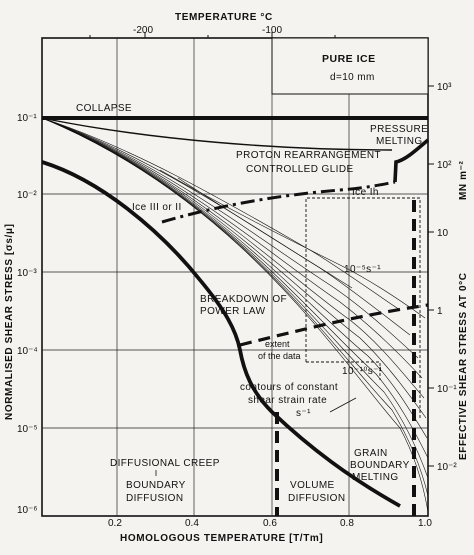 This screenshot has width=474, height=555. Describe the element at coordinates (380, 465) in the screenshot. I see `grain-melting-label-2: BOUNDARY` at that location.